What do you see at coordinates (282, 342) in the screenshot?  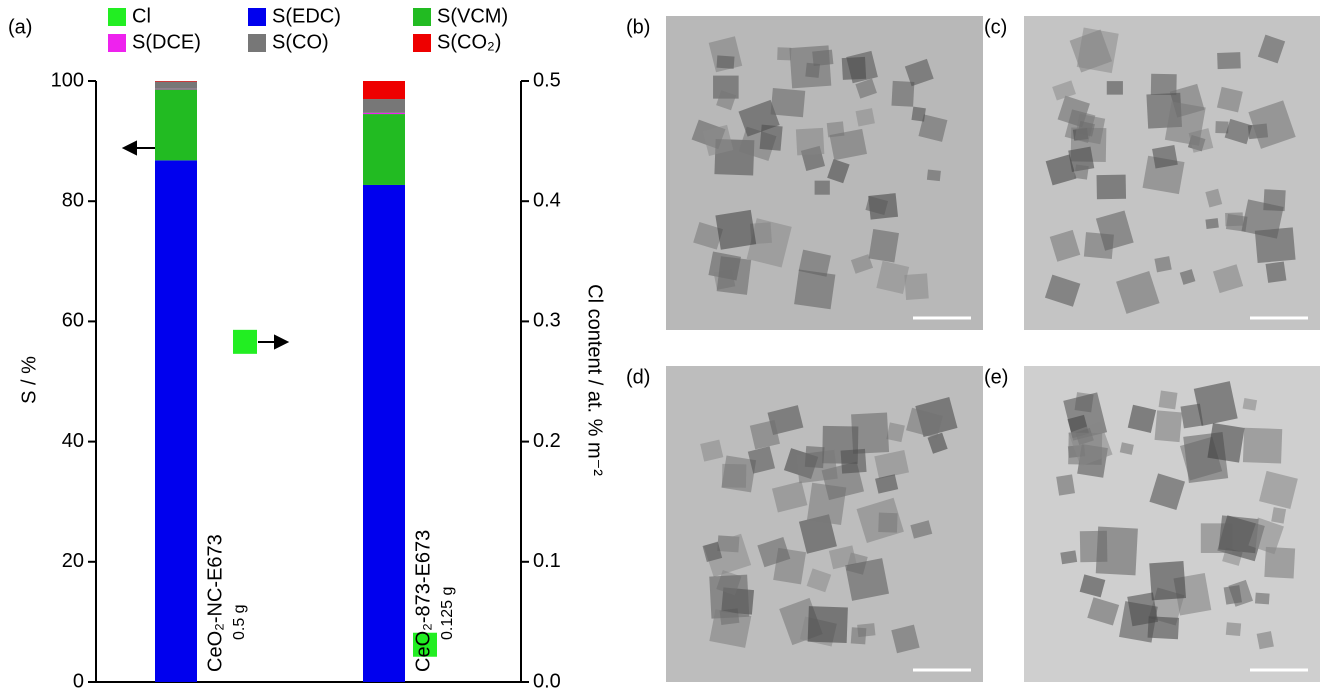 I see `arrow-head` at bounding box center [282, 342].